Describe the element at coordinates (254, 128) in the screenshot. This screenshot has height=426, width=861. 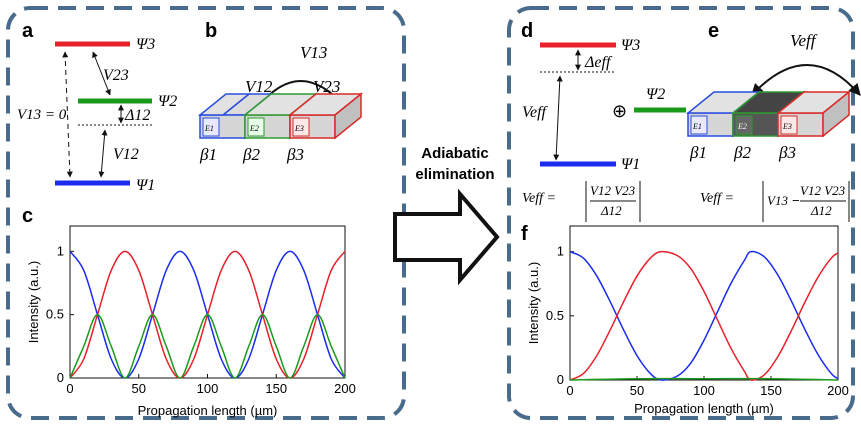
I see `waveguide-beta2-tag: E2` at that location.